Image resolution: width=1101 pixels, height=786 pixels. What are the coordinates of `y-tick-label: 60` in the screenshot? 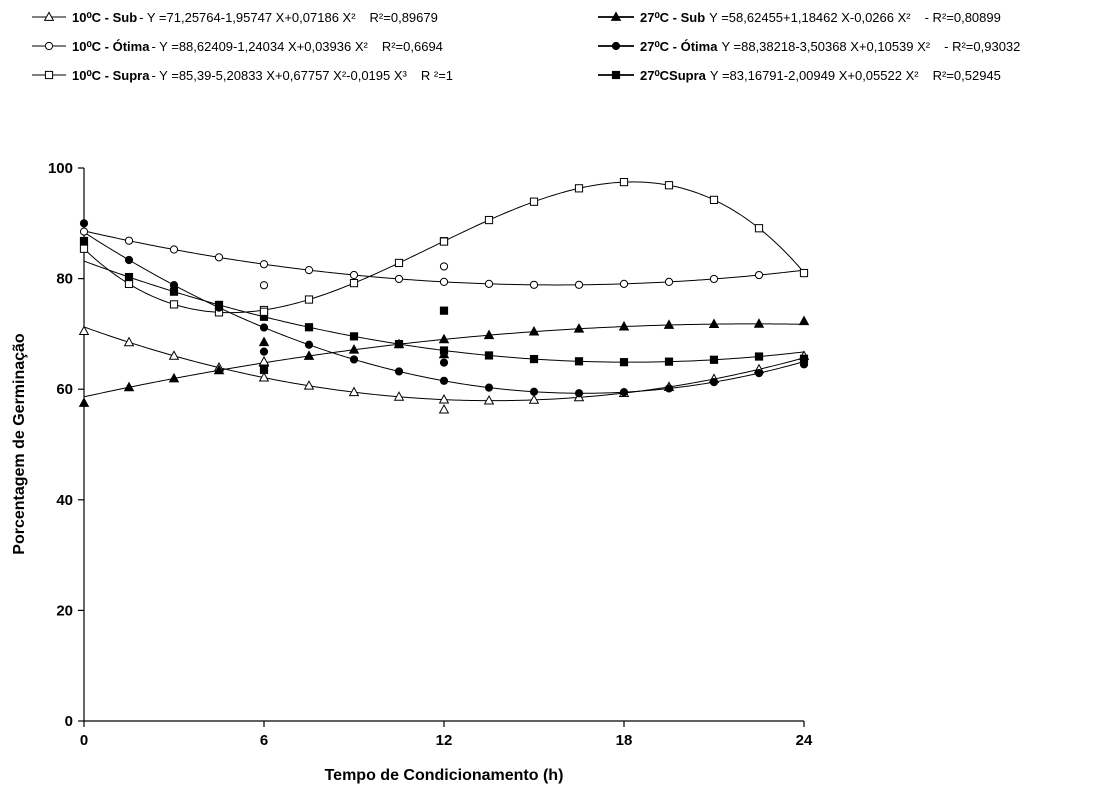 It's located at (64, 389).